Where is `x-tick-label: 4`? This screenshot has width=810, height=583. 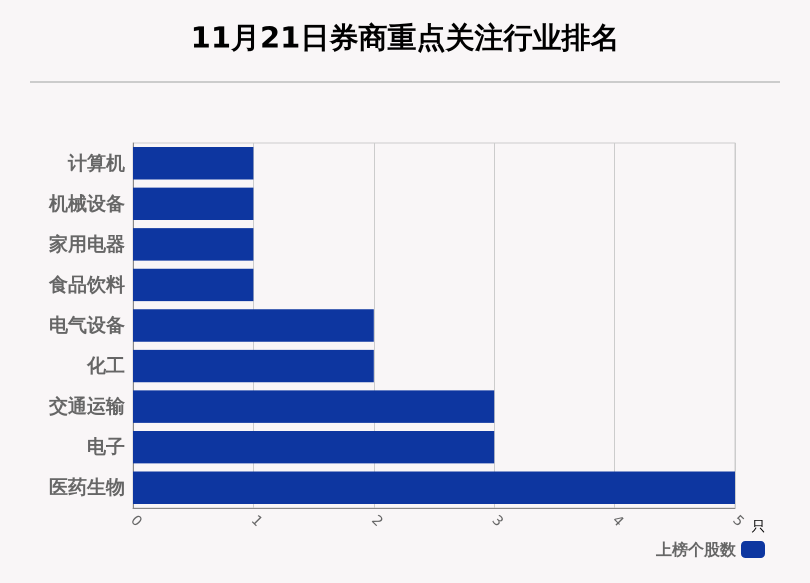 x-tick-label: 4 is located at coordinates (617, 521).